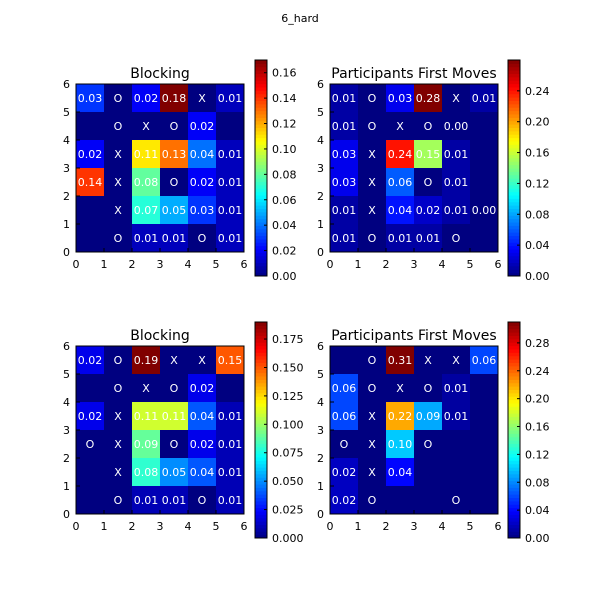 This screenshot has width=600, height=600. I want to click on x-tick-label: 3, so click(414, 526).